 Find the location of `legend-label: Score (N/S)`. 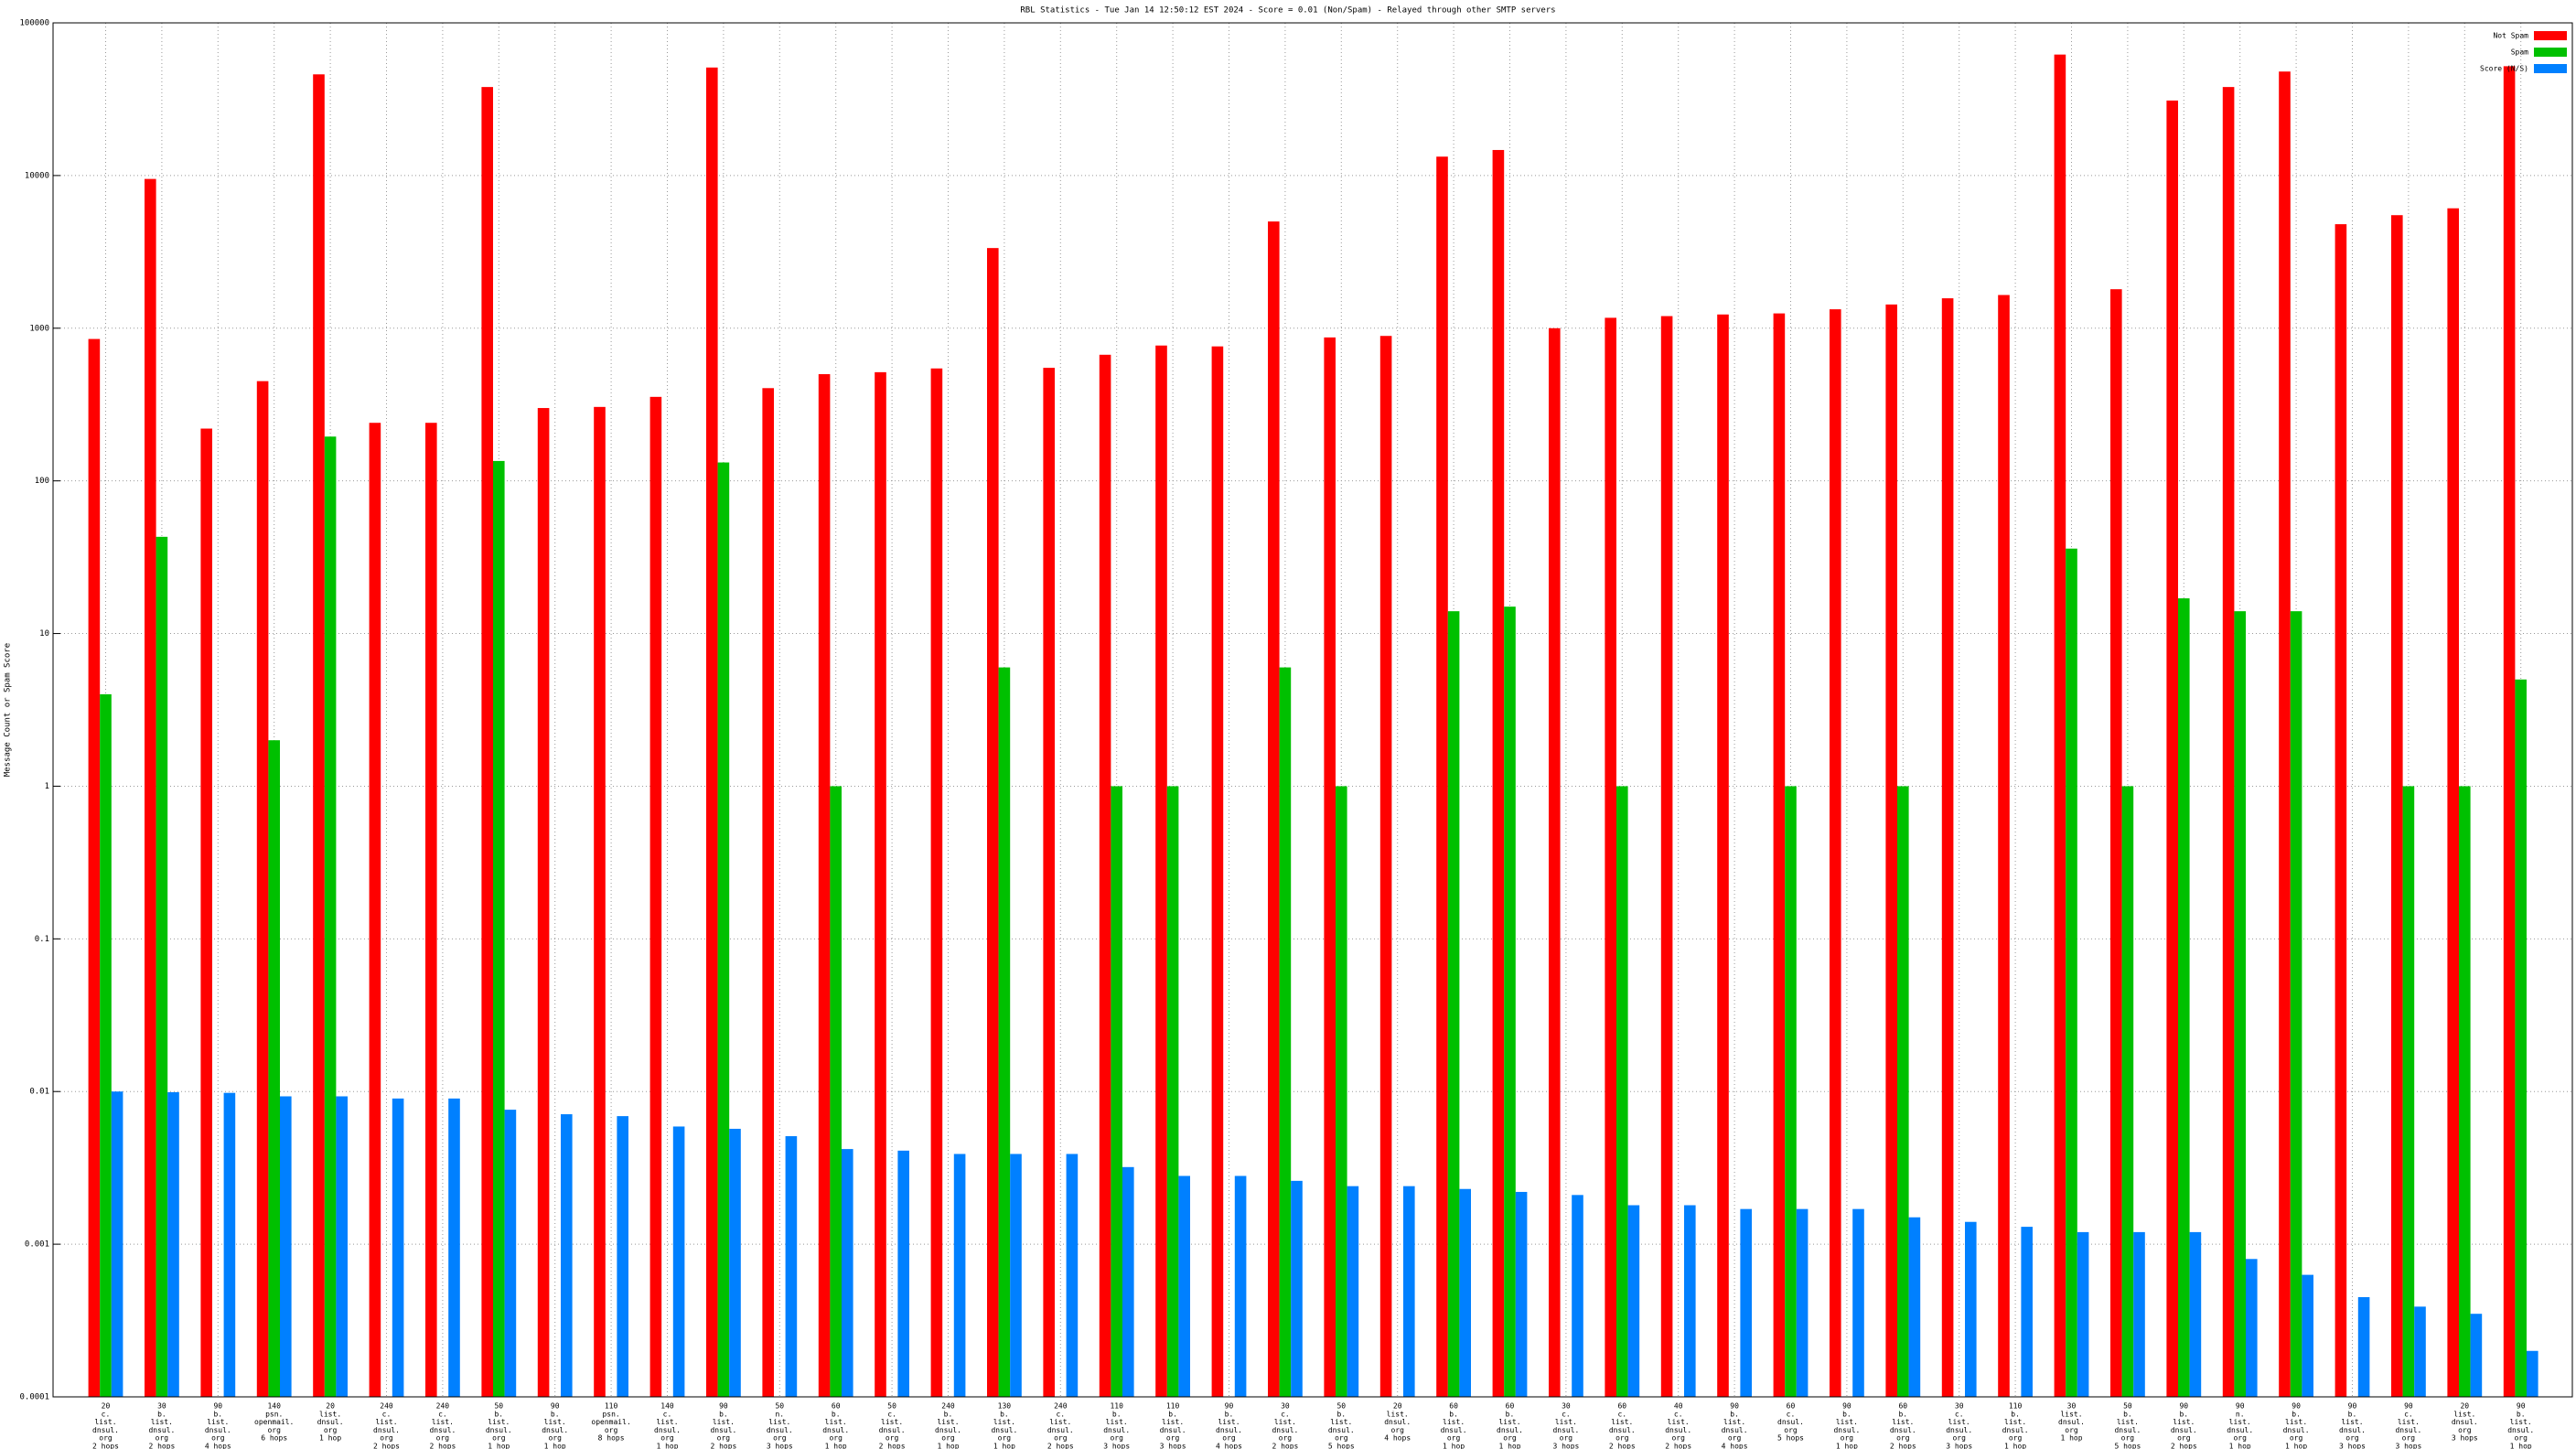

legend-label: Score (N/S) is located at coordinates (2504, 69).